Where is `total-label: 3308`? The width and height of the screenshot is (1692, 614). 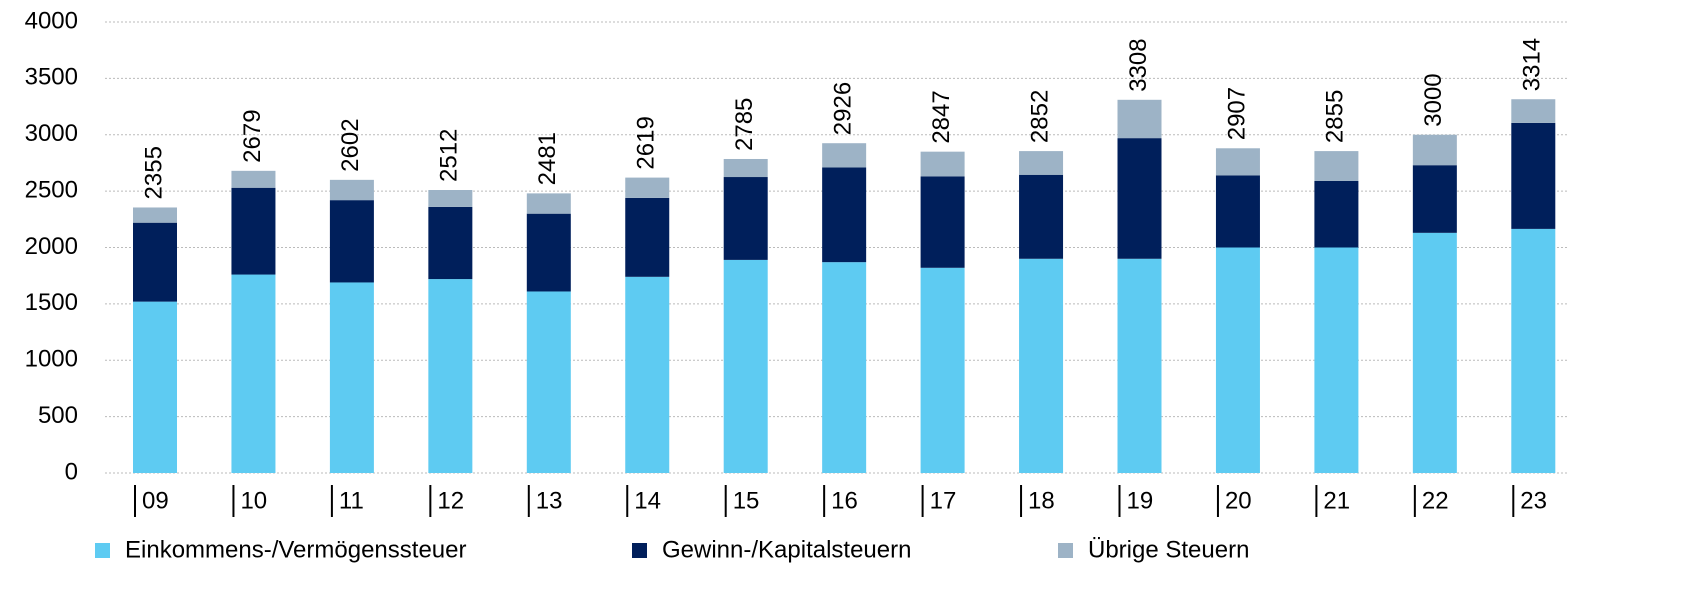 total-label: 3308 is located at coordinates (1138, 64).